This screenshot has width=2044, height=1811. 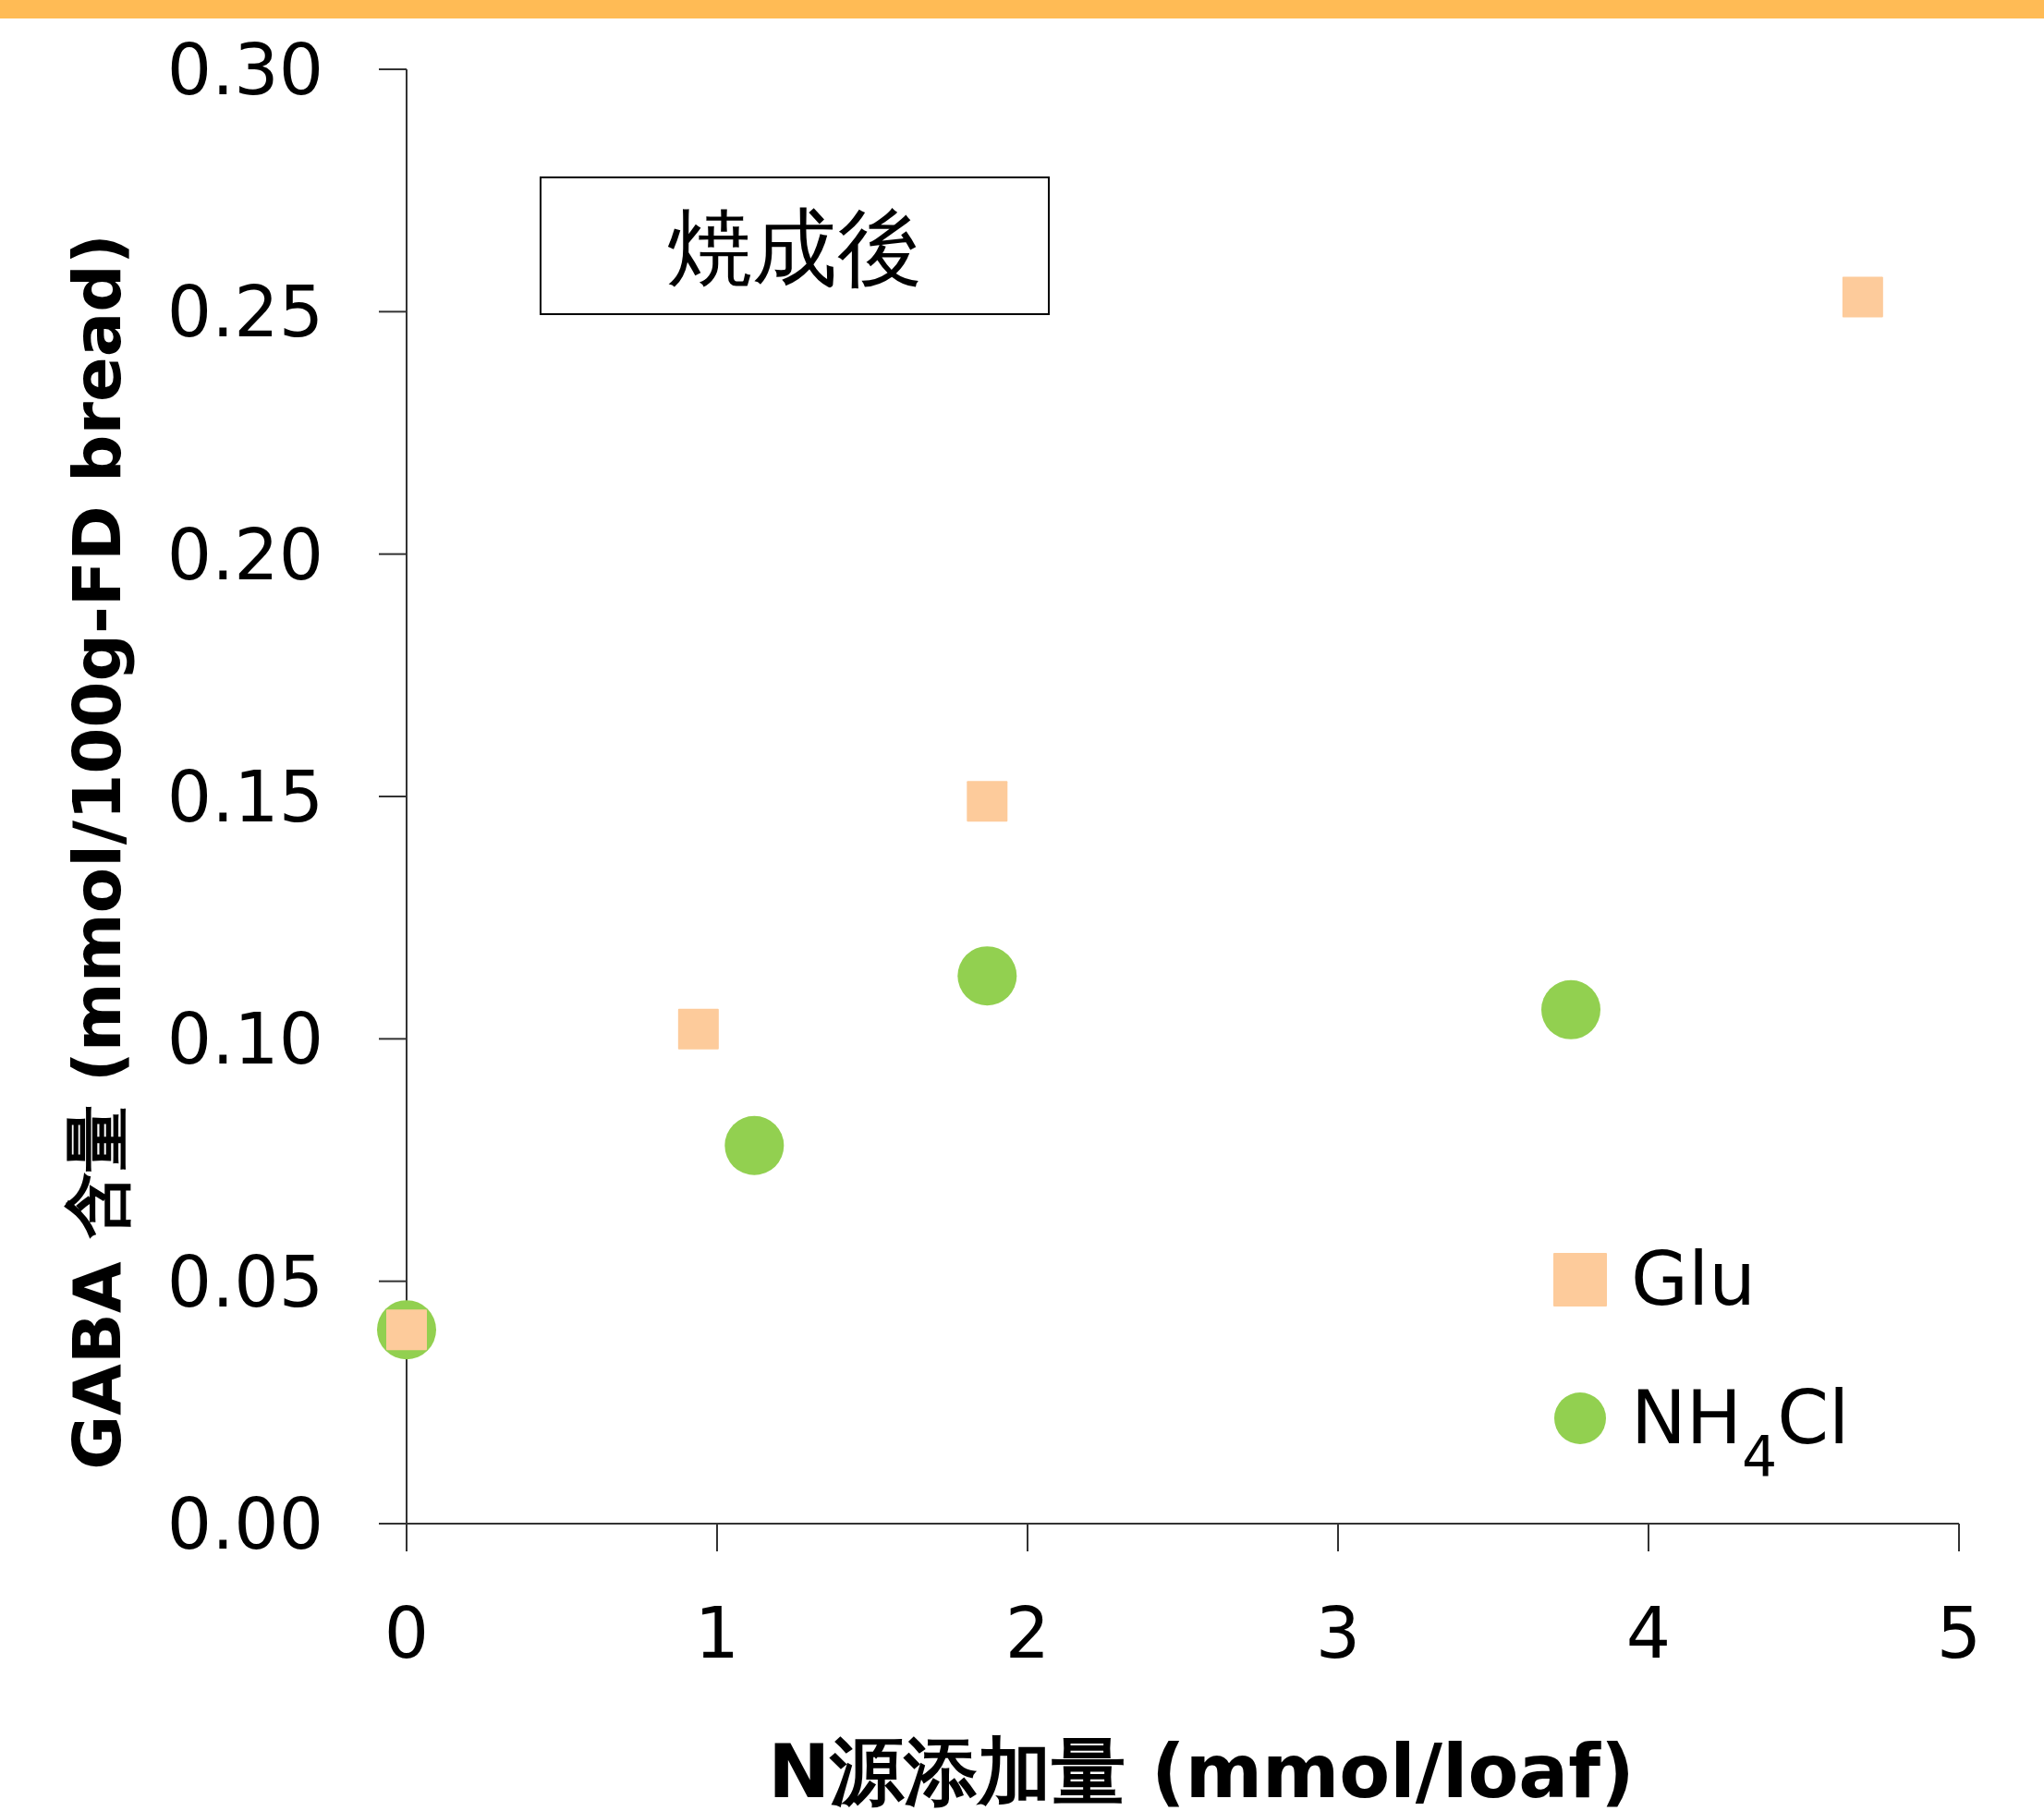 I want to click on y-axis-title: GABA 含量 (mmol/100g-FD bread), so click(x=97, y=852).